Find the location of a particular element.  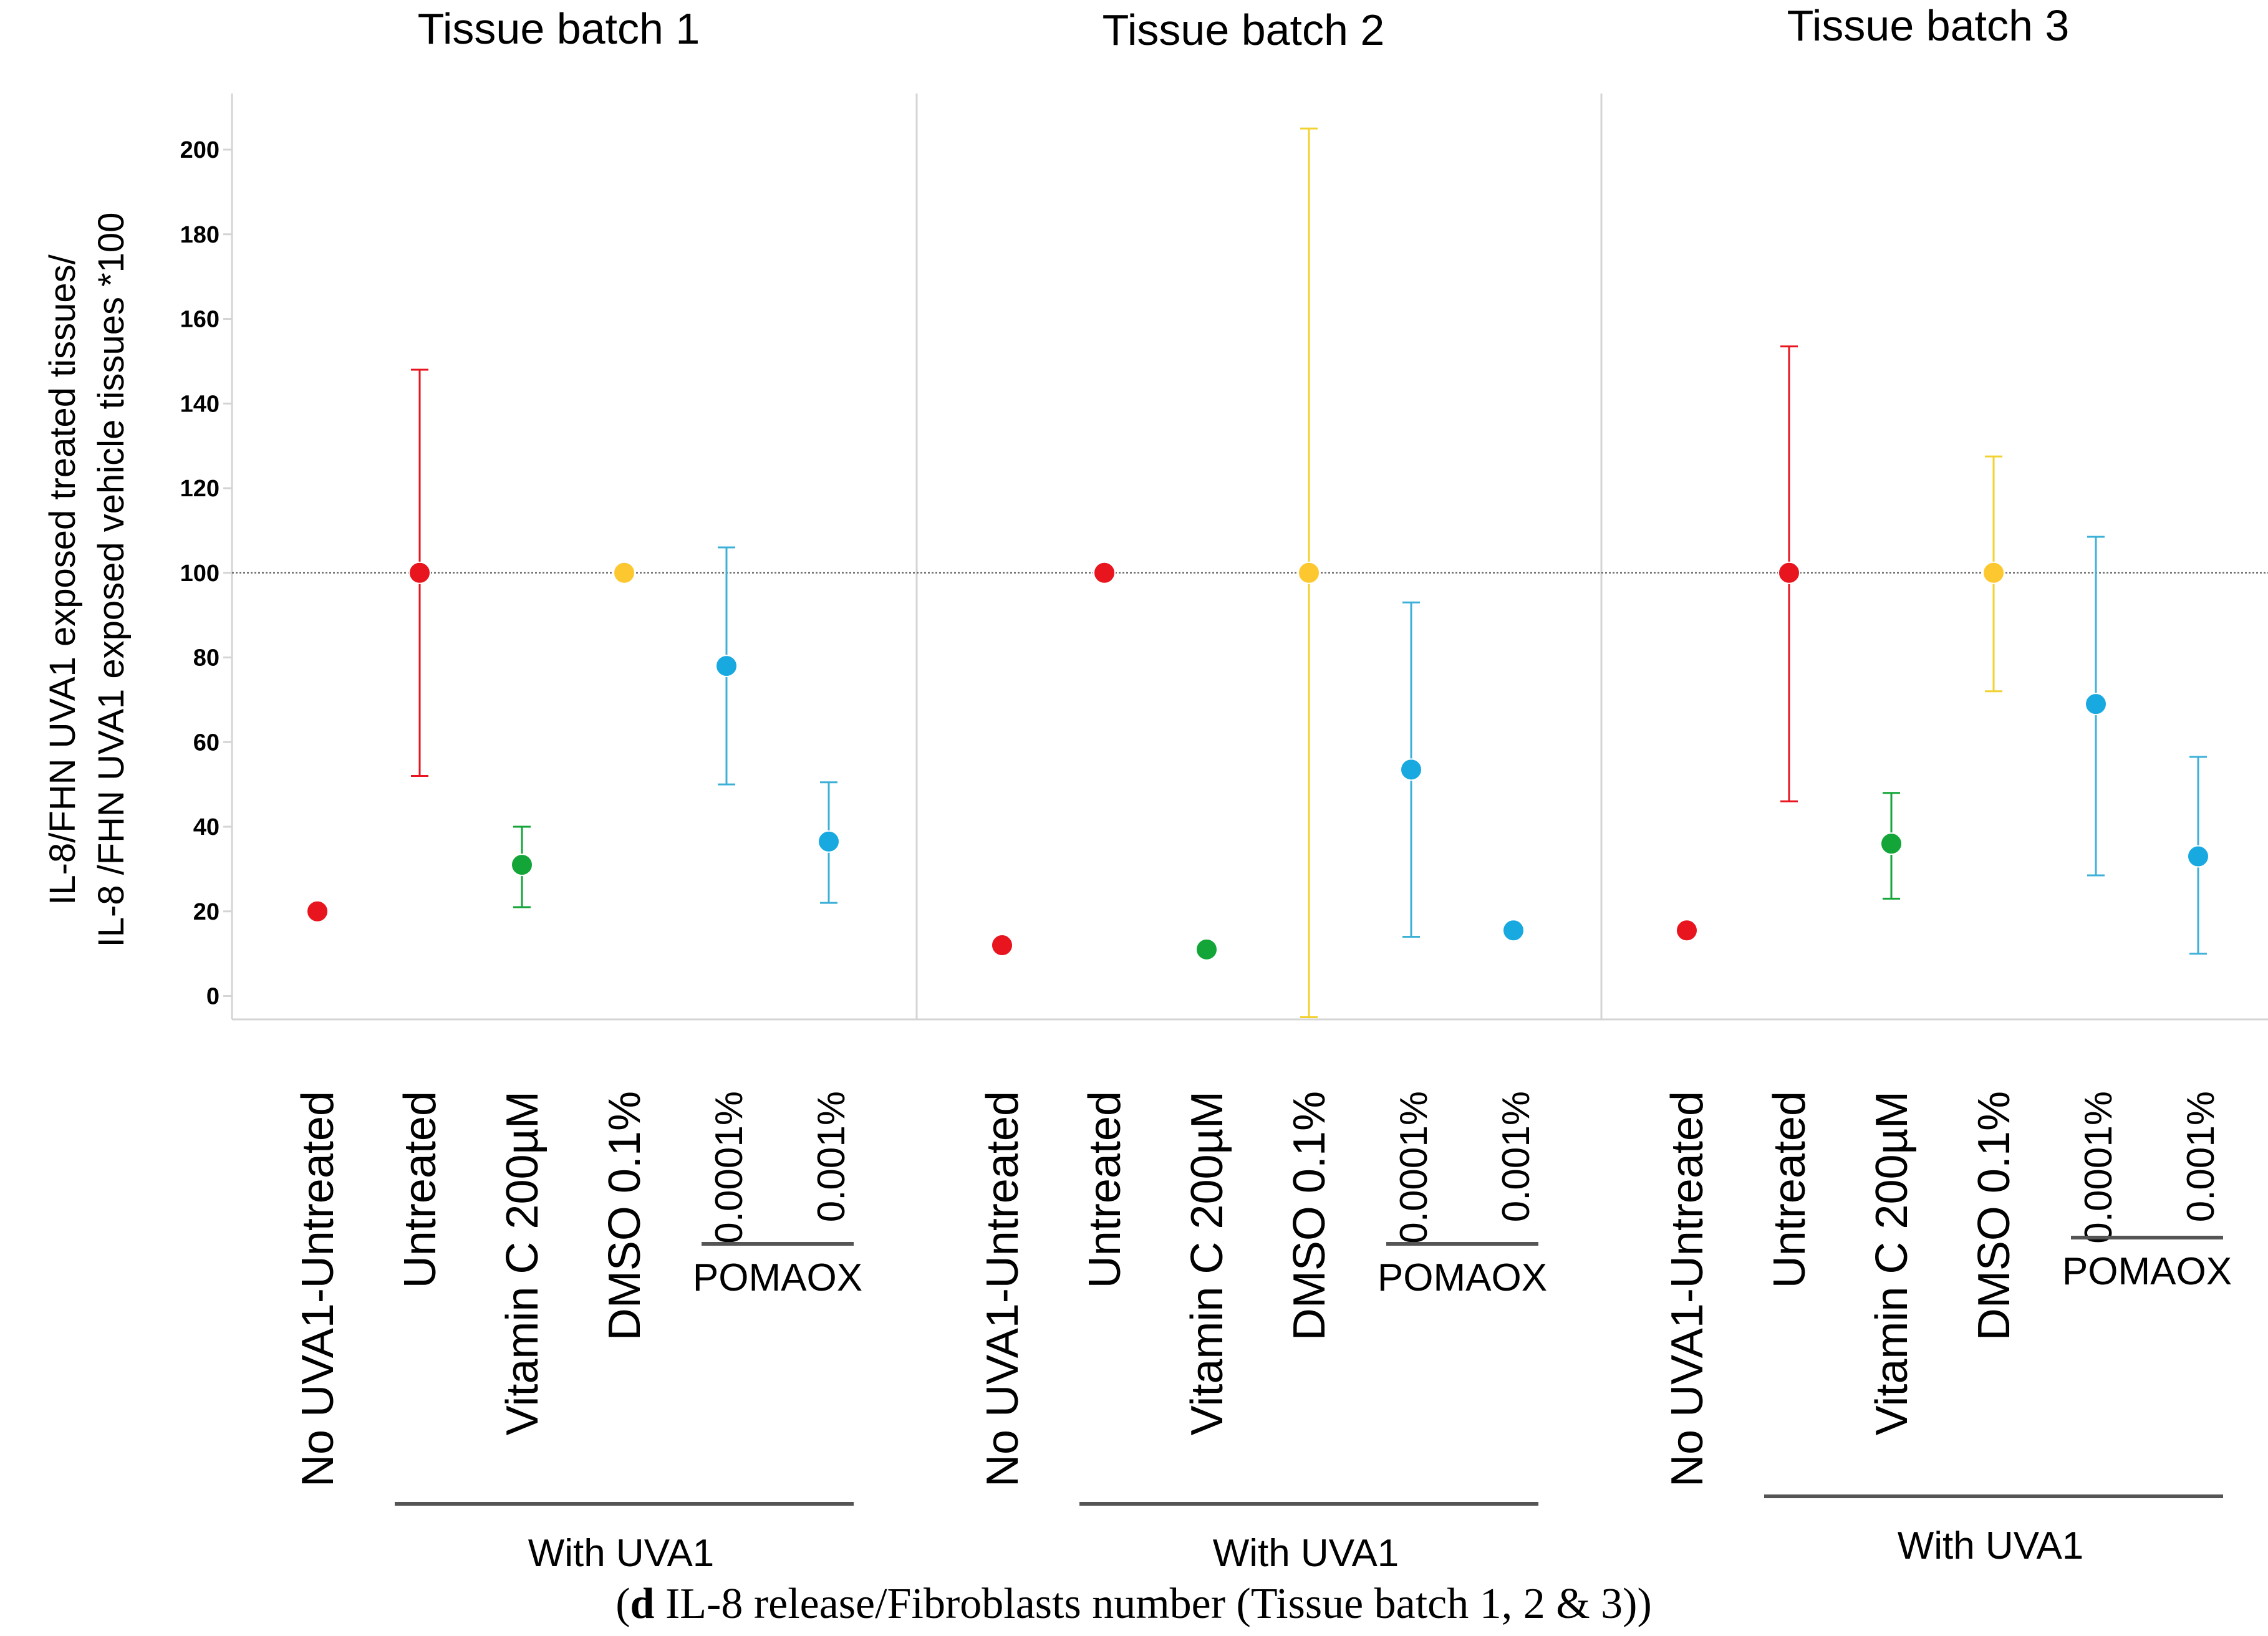

y-tick-label: 180 is located at coordinates (200, 235).